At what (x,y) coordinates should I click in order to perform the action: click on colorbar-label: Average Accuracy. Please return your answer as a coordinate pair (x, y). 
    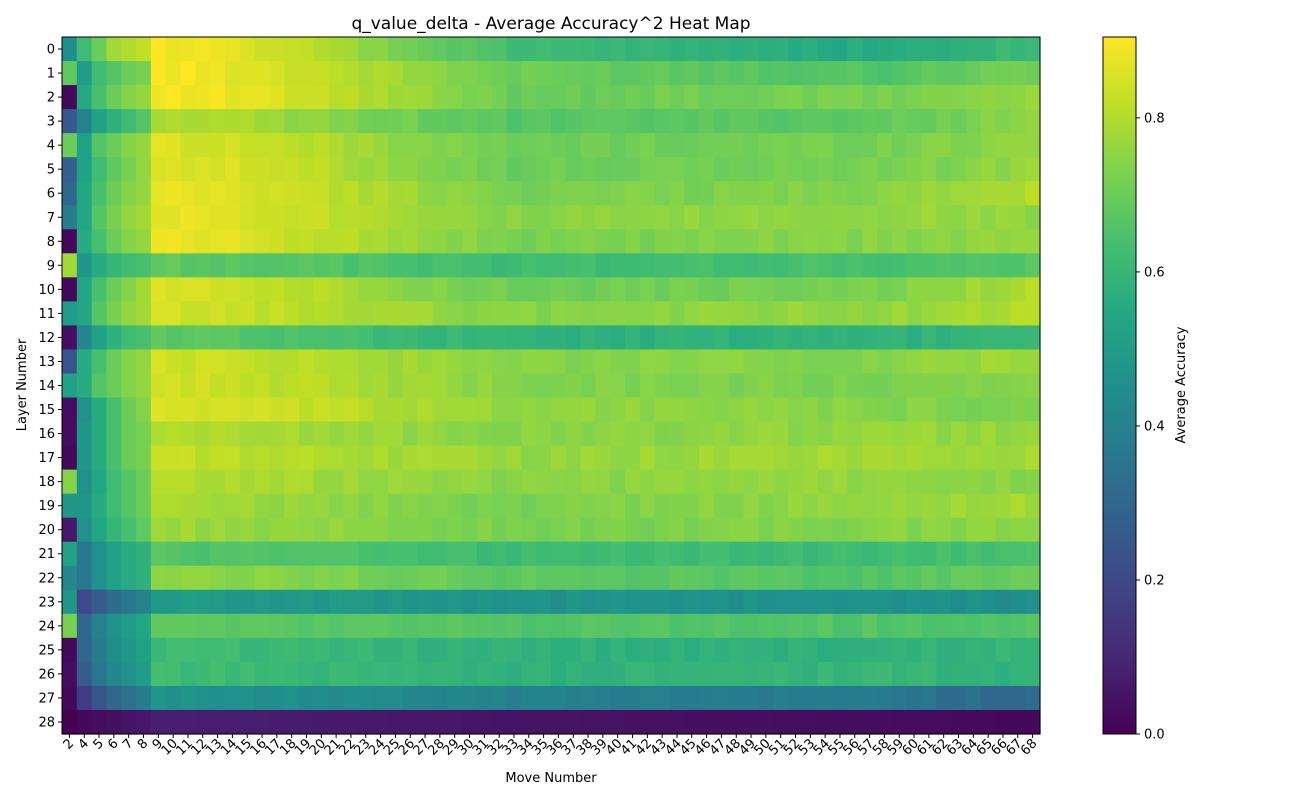
    Looking at the image, I should click on (1181, 384).